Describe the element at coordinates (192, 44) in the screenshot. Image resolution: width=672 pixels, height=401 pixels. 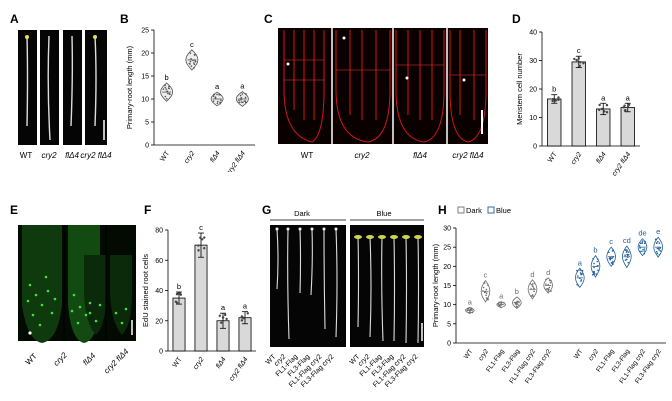
I see `significance-letter: c` at that location.